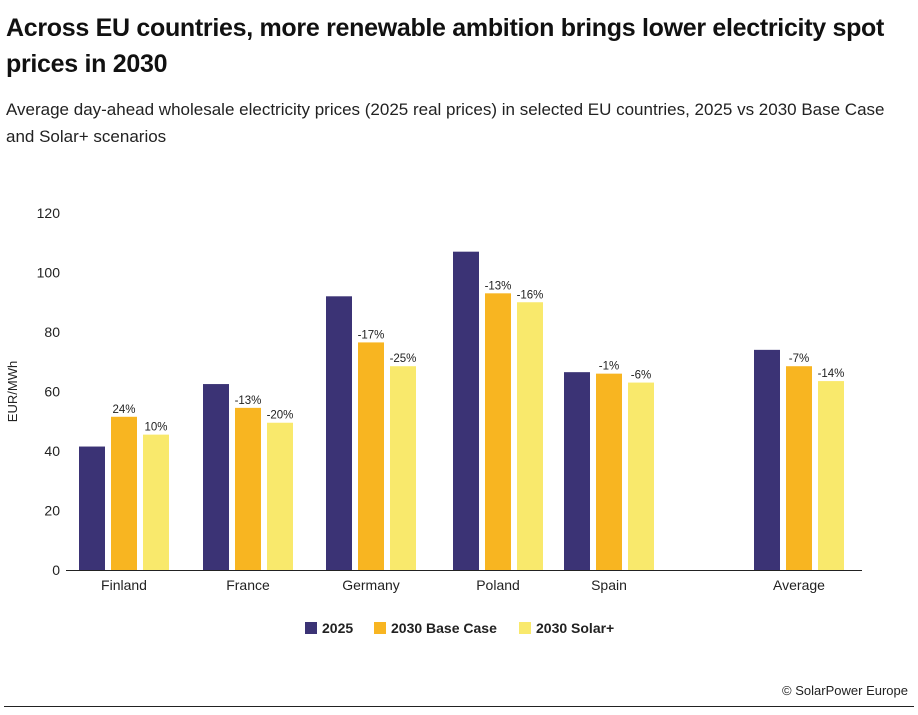 The image size is (918, 715). Describe the element at coordinates (248, 585) in the screenshot. I see `x-tick-label: France` at that location.